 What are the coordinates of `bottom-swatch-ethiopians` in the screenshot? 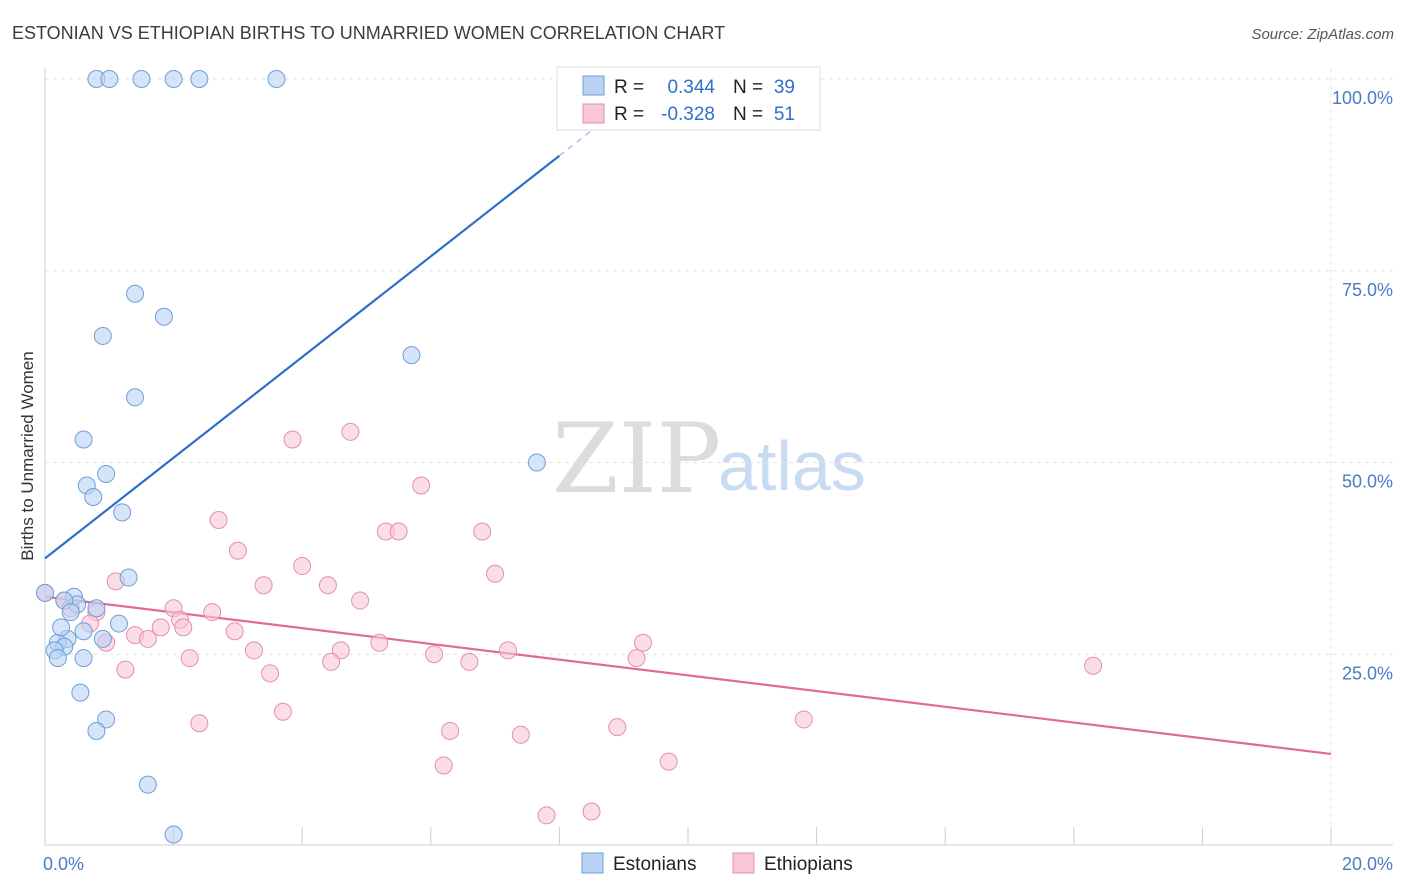 It's located at (743, 863).